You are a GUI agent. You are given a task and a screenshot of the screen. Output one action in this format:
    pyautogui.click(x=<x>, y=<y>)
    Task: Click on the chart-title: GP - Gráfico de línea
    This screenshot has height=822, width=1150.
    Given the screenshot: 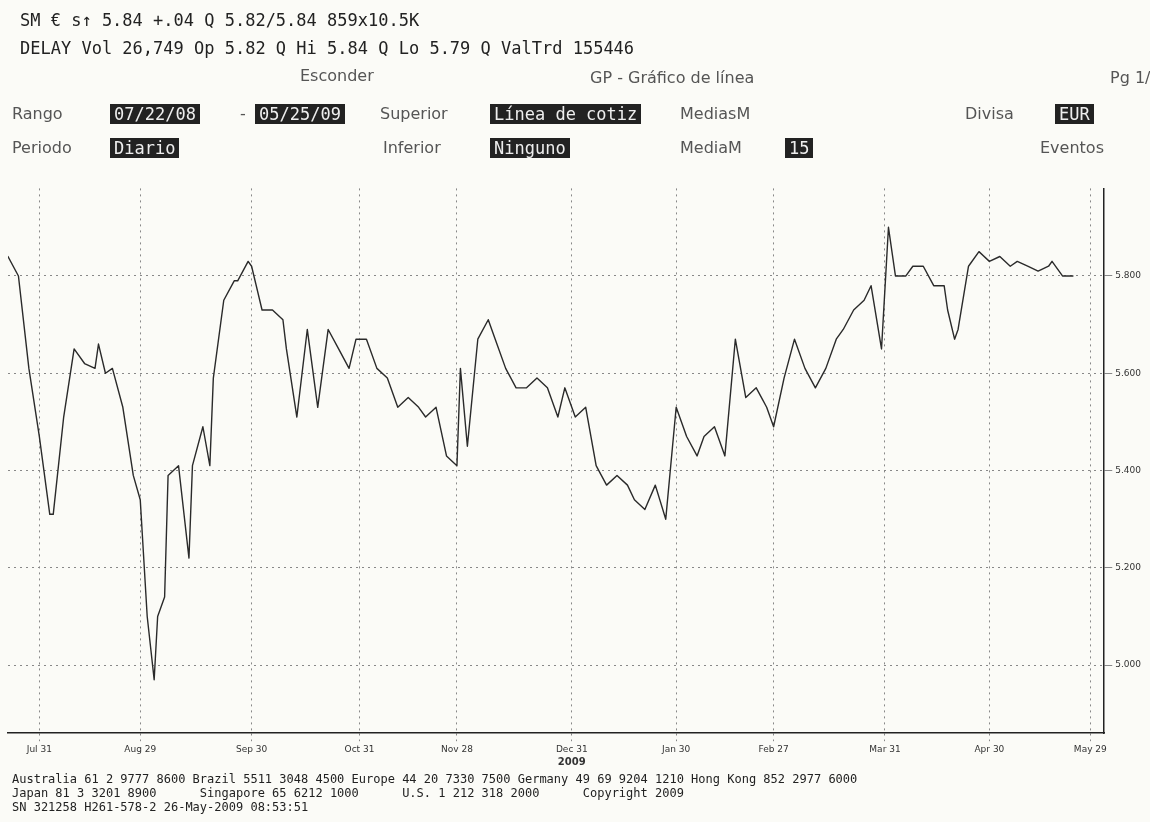 What is the action you would take?
    pyautogui.click(x=672, y=77)
    